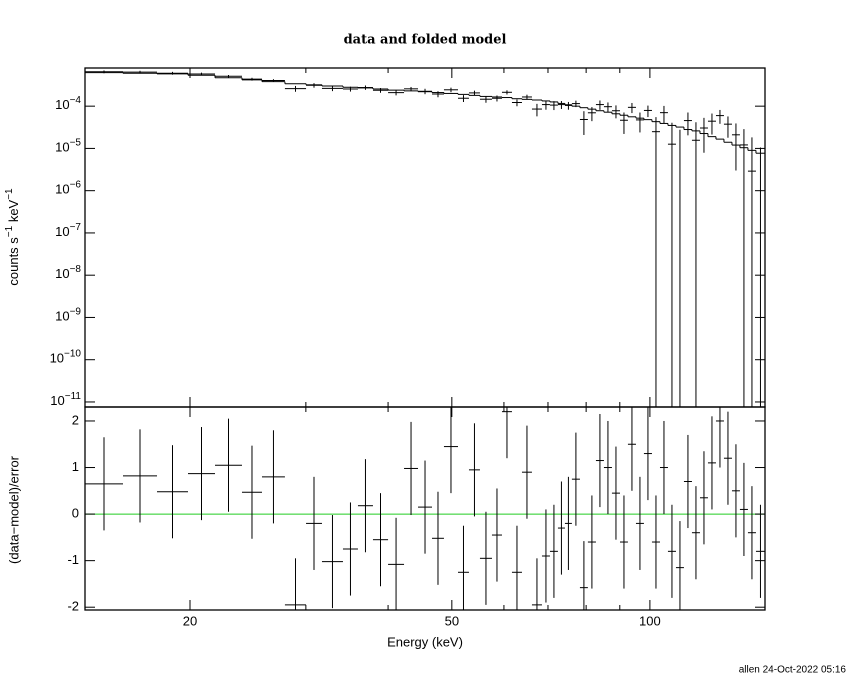 This screenshot has width=850, height=680. What do you see at coordinates (76, 311) in the screenshot?
I see `y-tick-exponent: −9` at bounding box center [76, 311].